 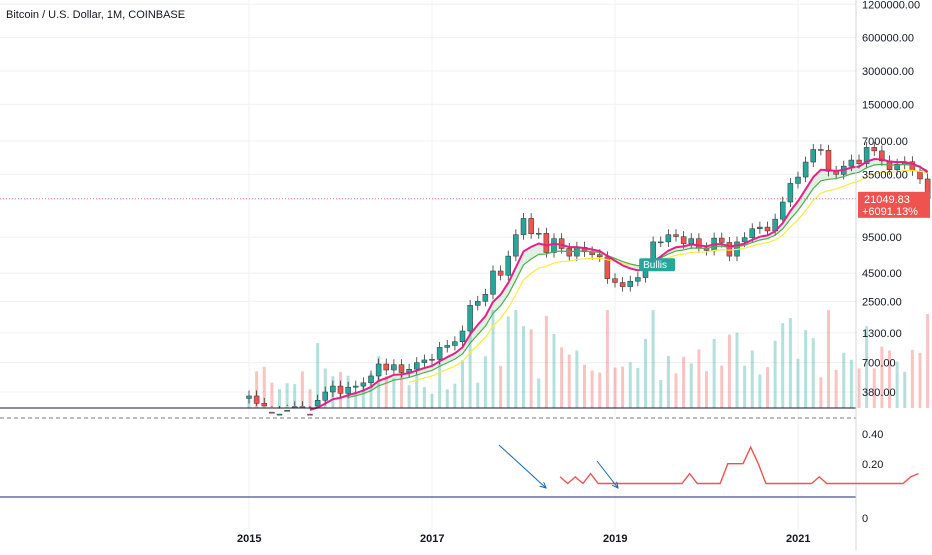 What do you see at coordinates (888, 39) in the screenshot?
I see `price-tick-label: 600000.00` at bounding box center [888, 39].